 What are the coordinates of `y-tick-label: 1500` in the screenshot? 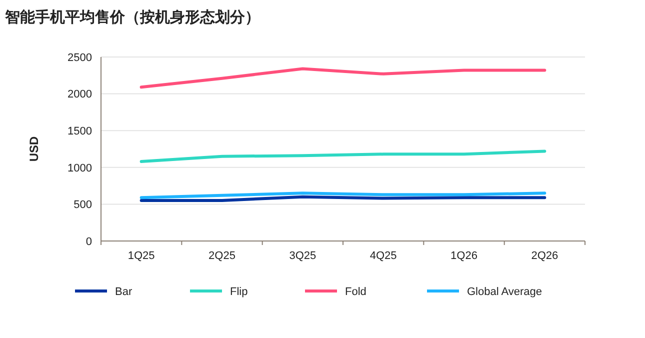 It's located at (80, 131).